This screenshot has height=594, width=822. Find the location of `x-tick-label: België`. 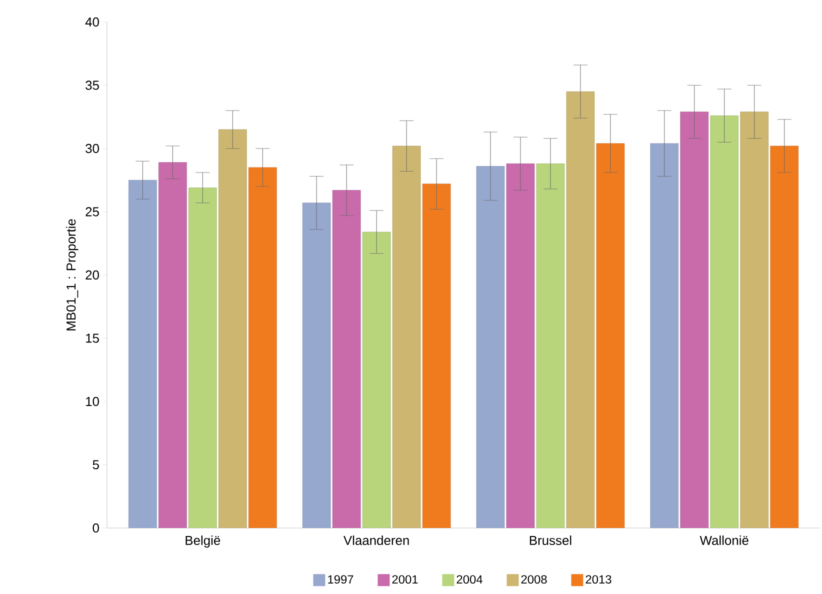

x-tick-label: België is located at coordinates (203, 542).